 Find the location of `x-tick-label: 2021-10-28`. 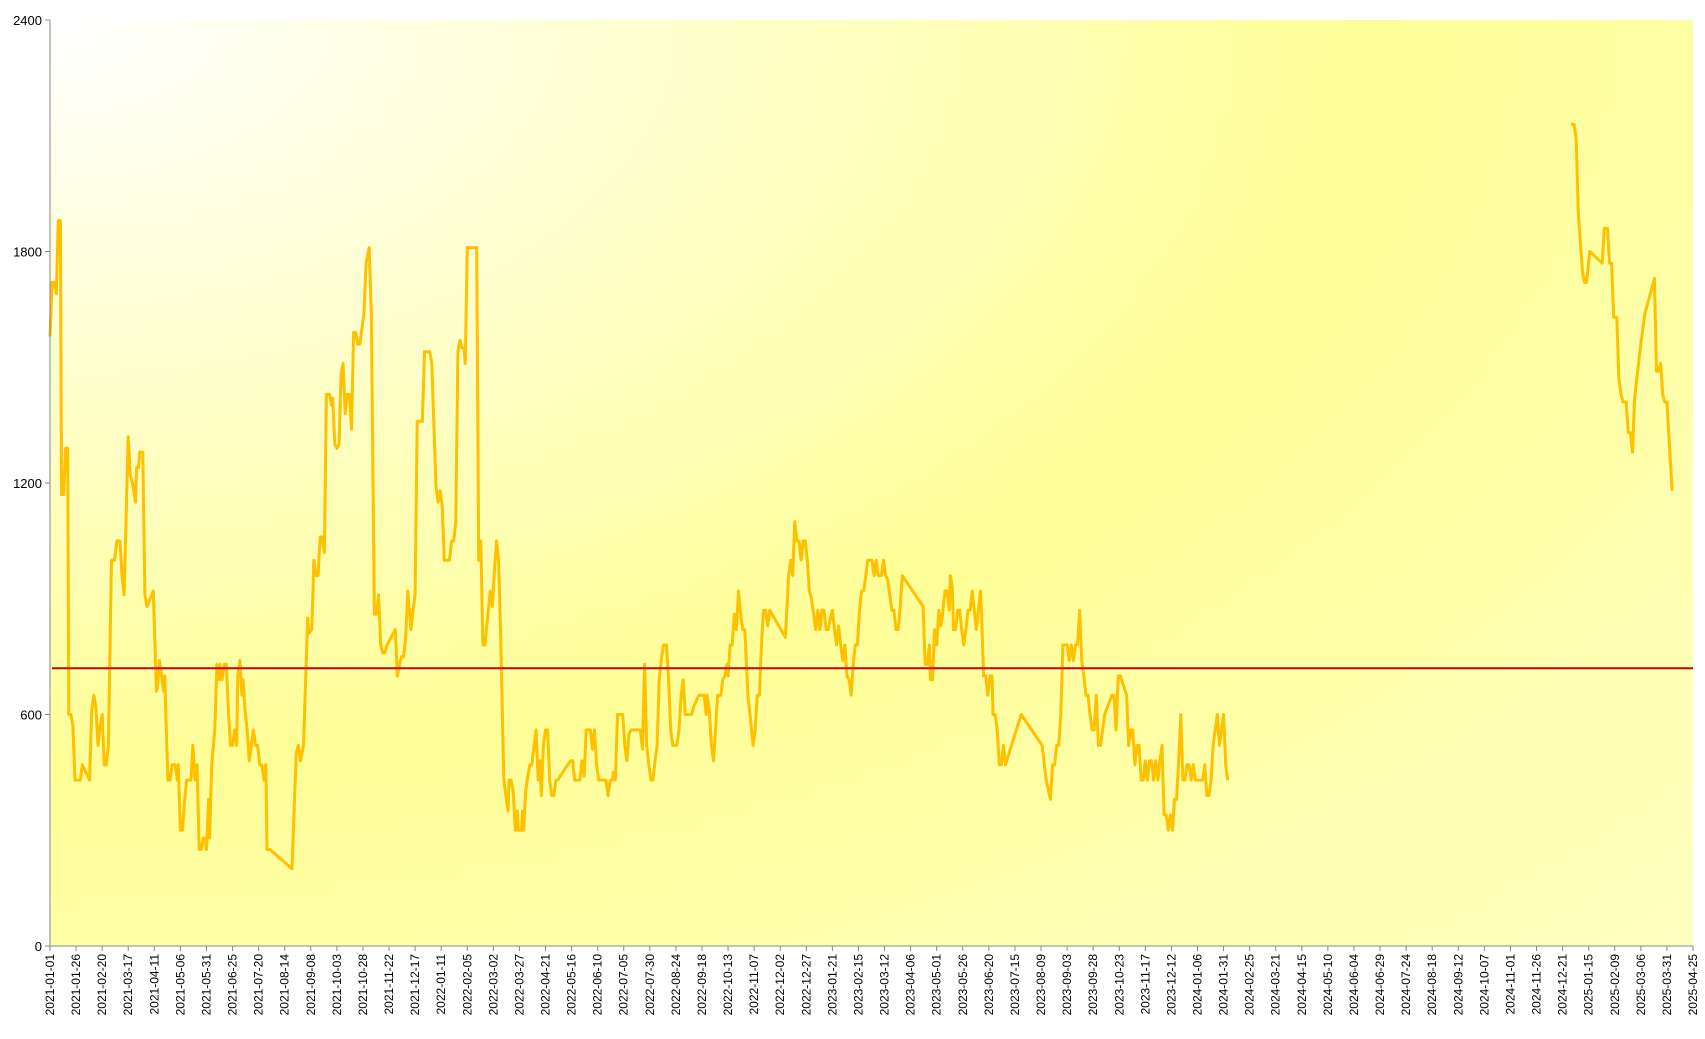

x-tick-label: 2021-10-28 is located at coordinates (363, 985).